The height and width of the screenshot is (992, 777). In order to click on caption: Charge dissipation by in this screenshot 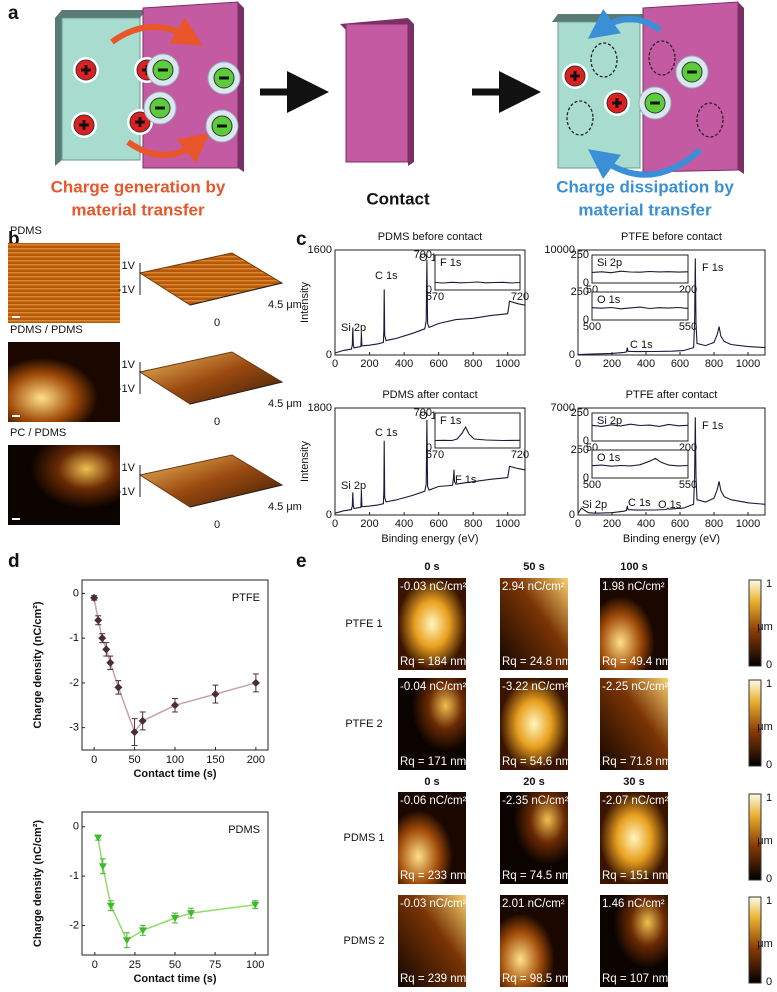, I will do `click(645, 186)`.